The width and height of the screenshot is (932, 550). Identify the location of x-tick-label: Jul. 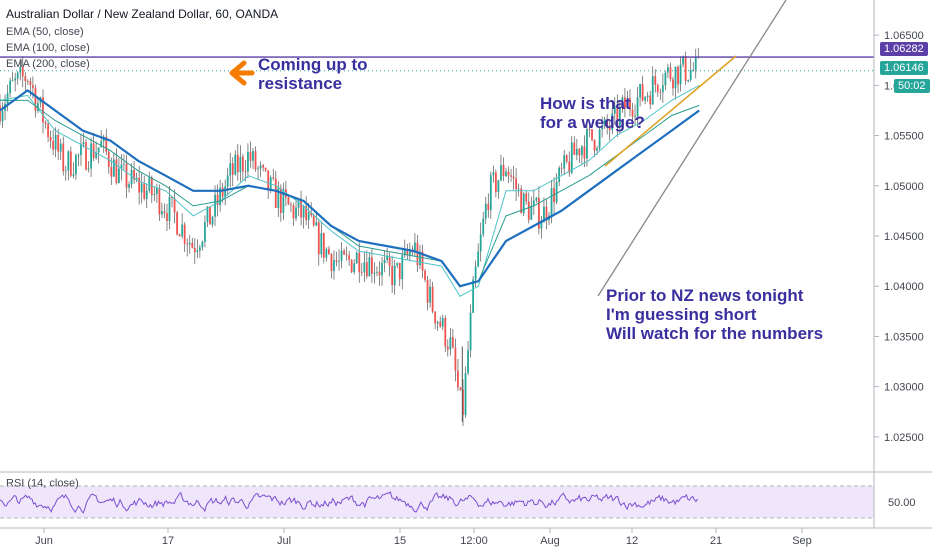
(284, 541).